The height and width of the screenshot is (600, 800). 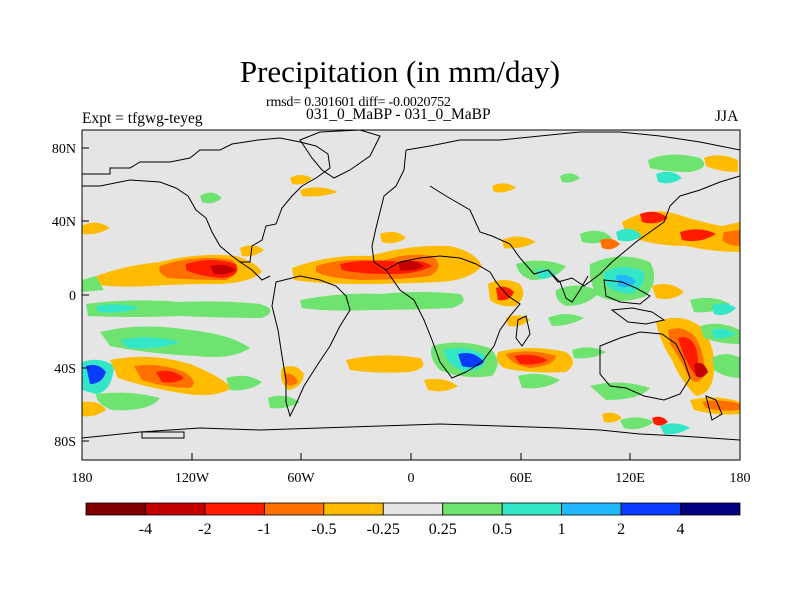 What do you see at coordinates (64, 222) in the screenshot?
I see `lat-tick-label: 40N` at bounding box center [64, 222].